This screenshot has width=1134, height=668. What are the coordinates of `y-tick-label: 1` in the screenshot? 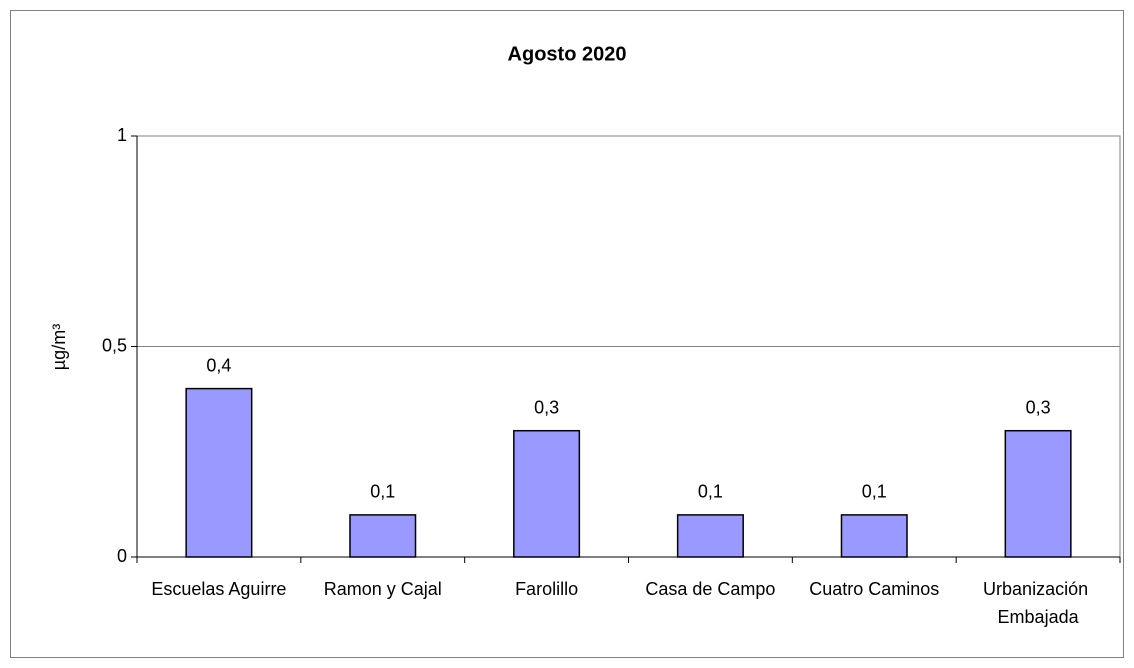 It's located at (122, 135).